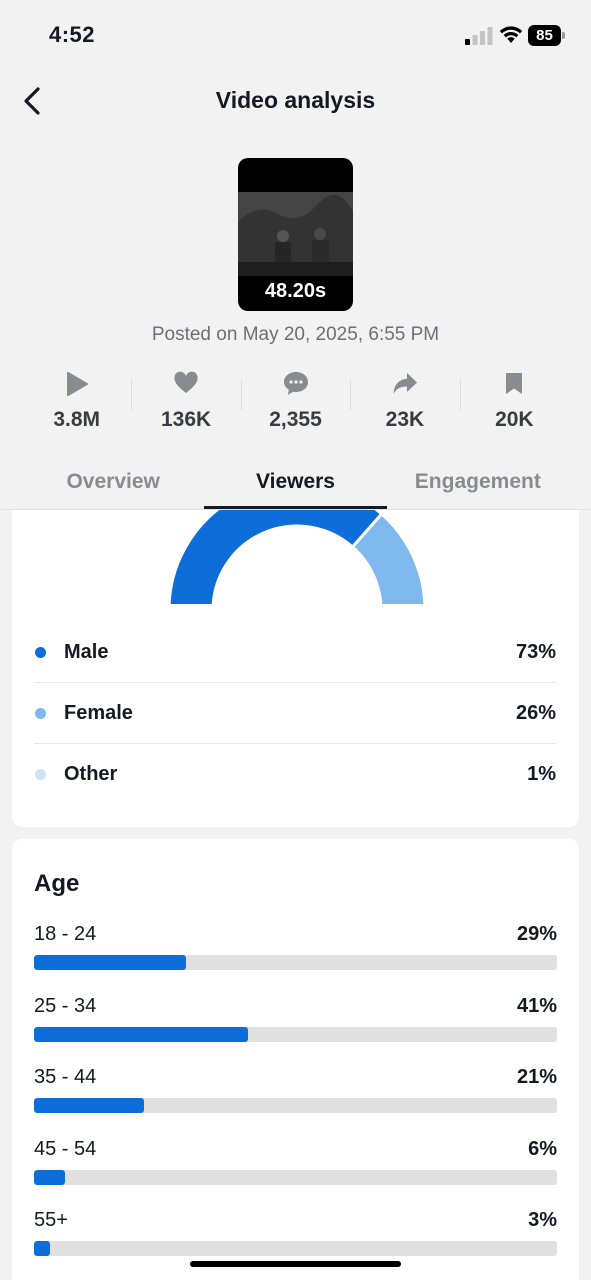  I want to click on gender-legend: Male 73% Female 26% Other 1%, so click(295, 713).